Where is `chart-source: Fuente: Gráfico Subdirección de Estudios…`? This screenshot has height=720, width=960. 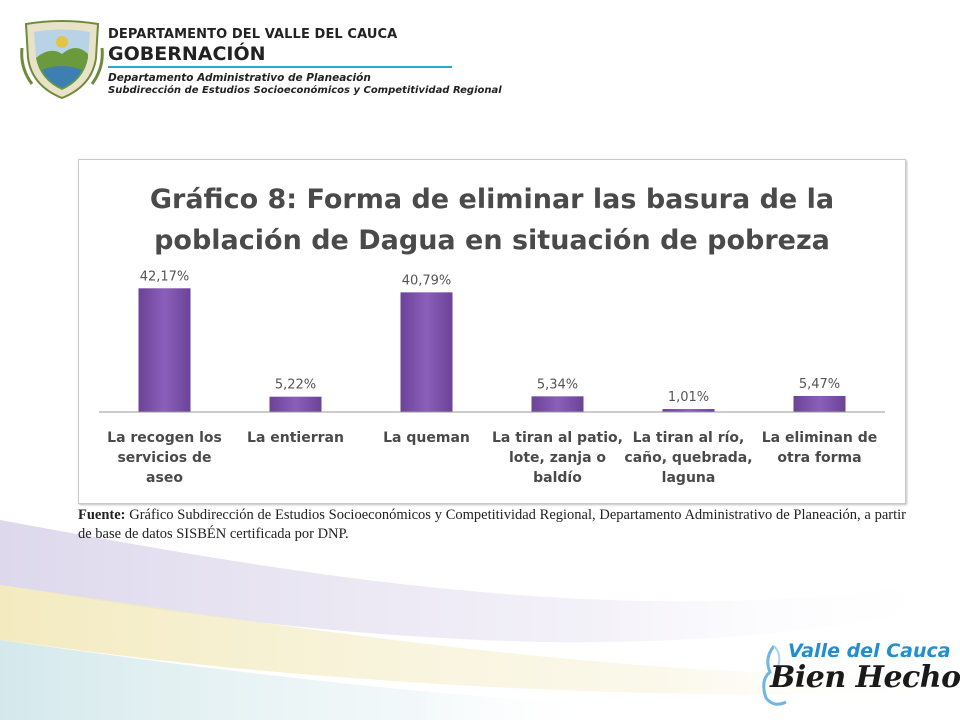
chart-source: Fuente: Gráfico Subdirección de Estudios… is located at coordinates (492, 525).